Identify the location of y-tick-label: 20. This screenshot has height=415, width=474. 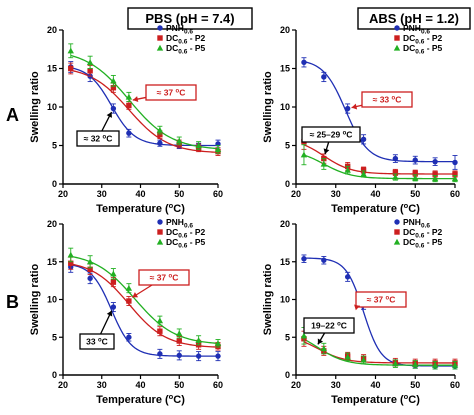
(52, 224).